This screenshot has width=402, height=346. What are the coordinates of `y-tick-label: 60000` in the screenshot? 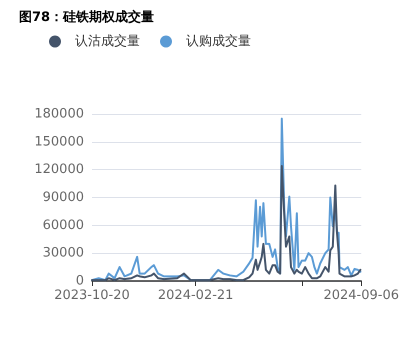 It's located at (63, 225).